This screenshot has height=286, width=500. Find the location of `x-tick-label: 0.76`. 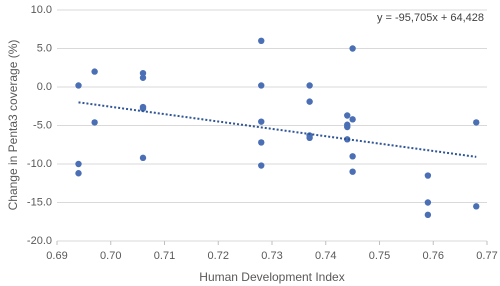

x-tick-label: 0.76 is located at coordinates (433, 256).